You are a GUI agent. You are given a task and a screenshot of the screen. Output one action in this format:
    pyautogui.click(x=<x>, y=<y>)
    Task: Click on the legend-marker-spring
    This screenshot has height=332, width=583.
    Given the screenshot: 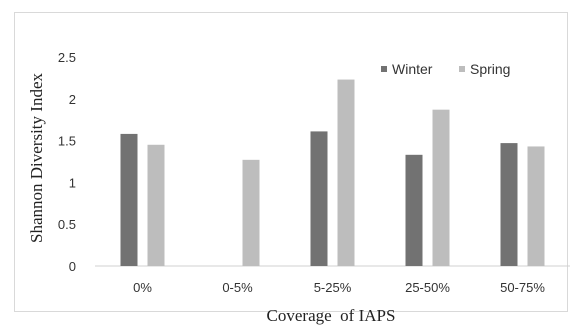 What is the action you would take?
    pyautogui.click(x=462, y=69)
    